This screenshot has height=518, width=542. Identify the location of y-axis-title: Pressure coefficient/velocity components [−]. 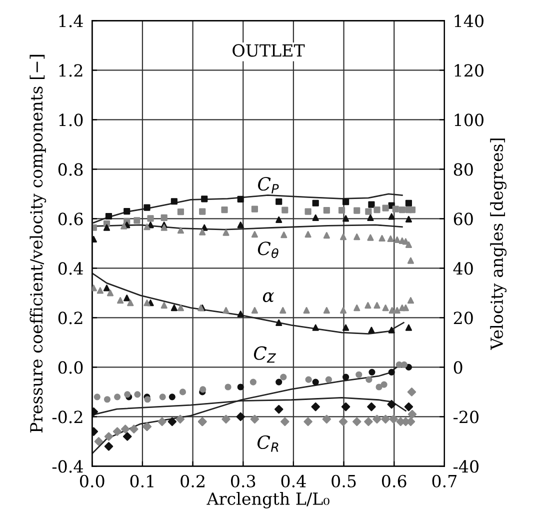
(38, 243).